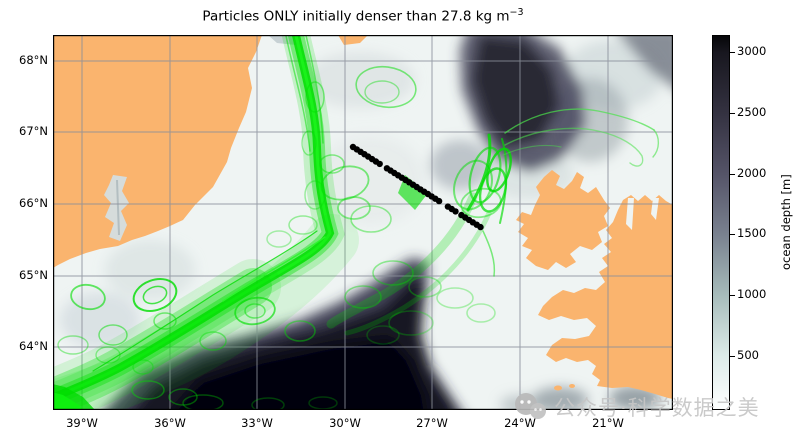 Image resolution: width=804 pixels, height=443 pixels. I want to click on x-tick-36w: 36°W, so click(170, 423).